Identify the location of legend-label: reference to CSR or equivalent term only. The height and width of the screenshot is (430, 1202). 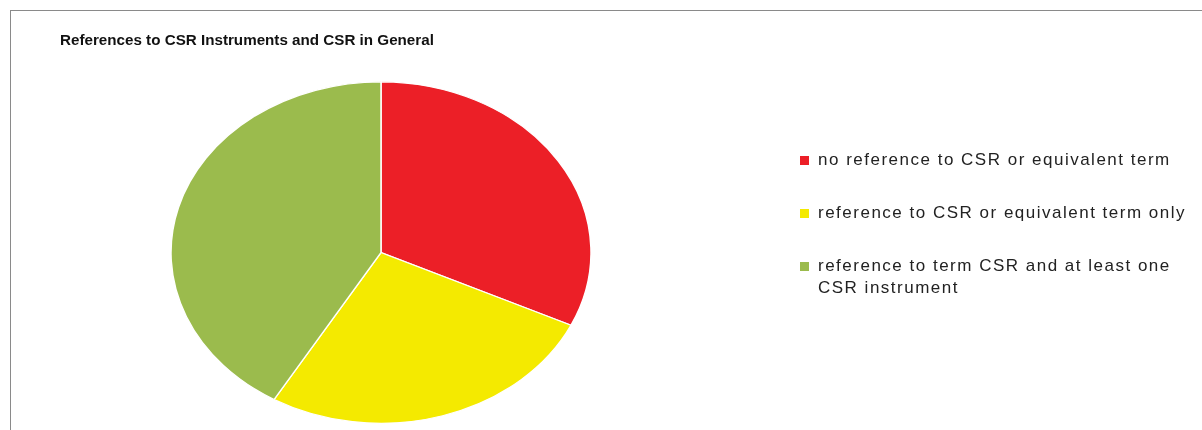
(1003, 213).